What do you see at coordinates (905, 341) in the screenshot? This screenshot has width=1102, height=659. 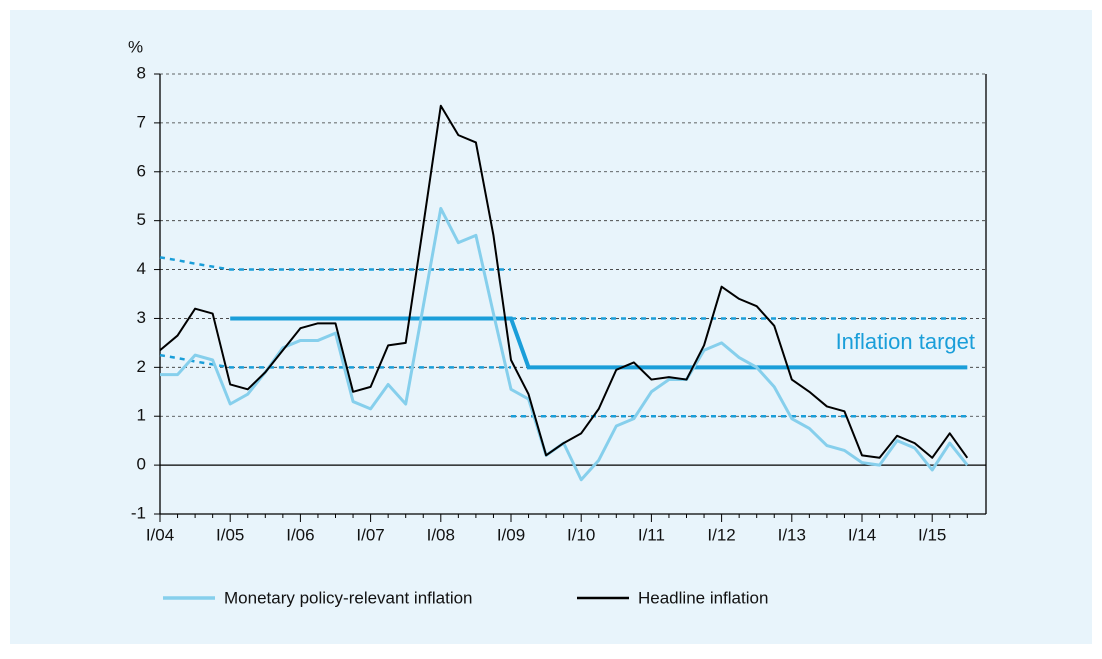 I see `target-label: Inflation target` at bounding box center [905, 341].